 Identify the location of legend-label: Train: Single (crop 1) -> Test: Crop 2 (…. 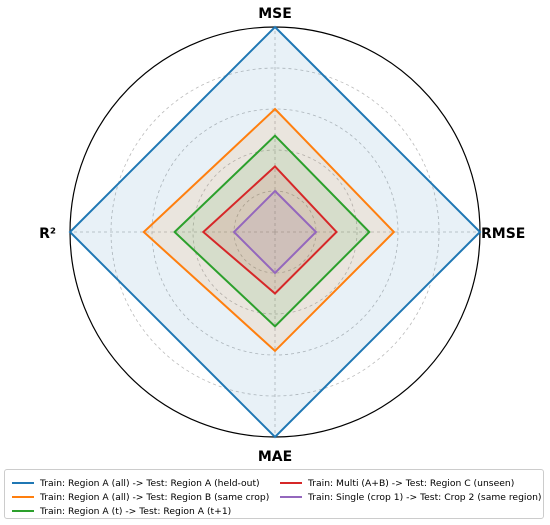
(425, 497).